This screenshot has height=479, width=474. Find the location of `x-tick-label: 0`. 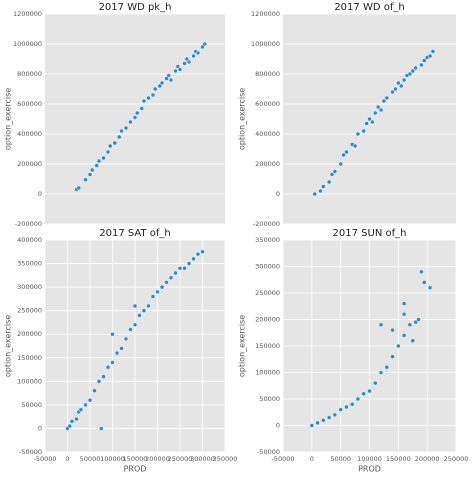

x-tick-label: 0 is located at coordinates (67, 459).